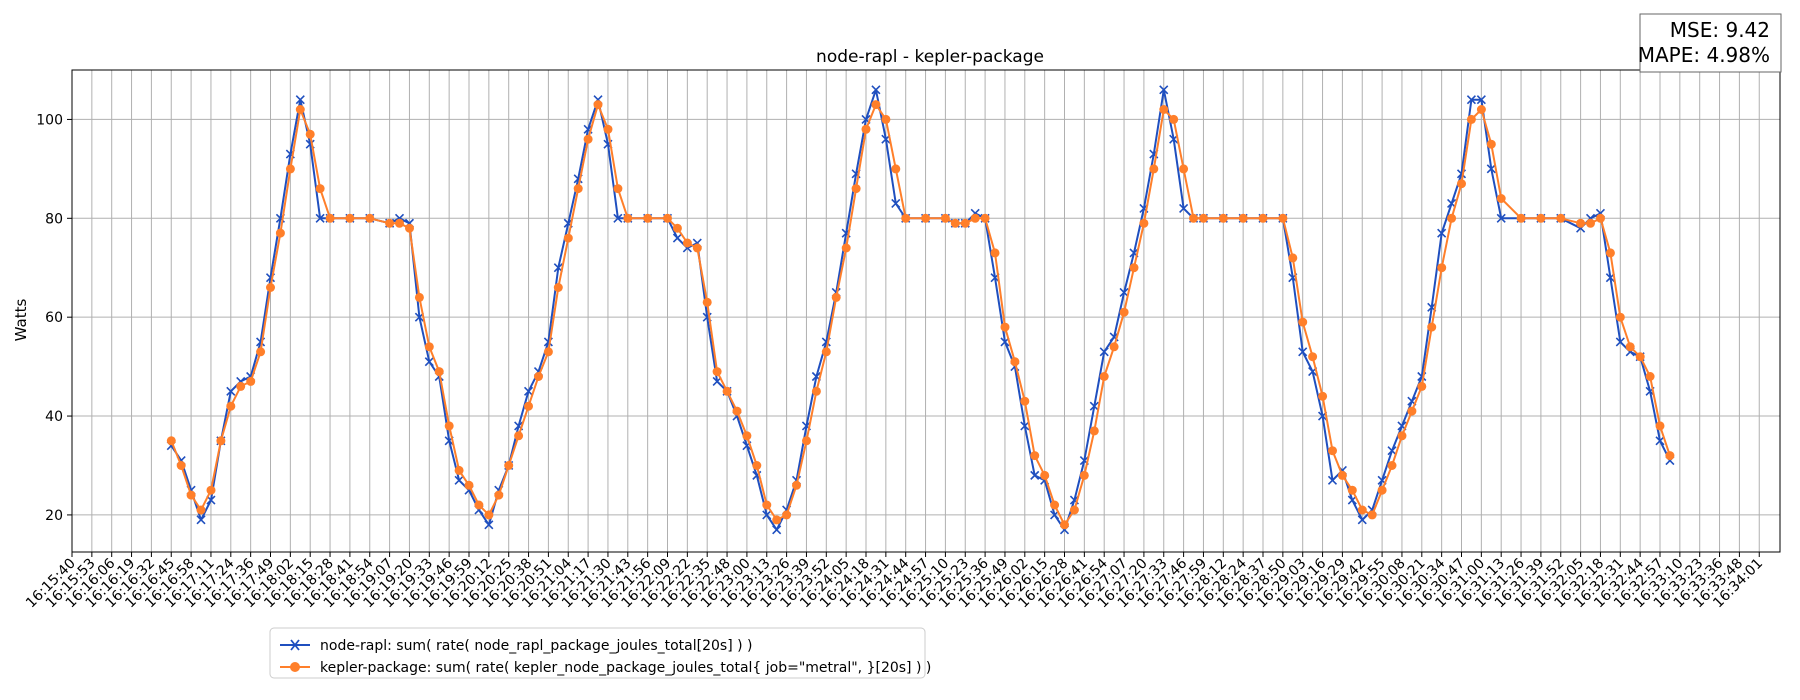 The width and height of the screenshot is (1800, 700). Describe the element at coordinates (49, 120) in the screenshot. I see `y-tick-label: 100` at that location.